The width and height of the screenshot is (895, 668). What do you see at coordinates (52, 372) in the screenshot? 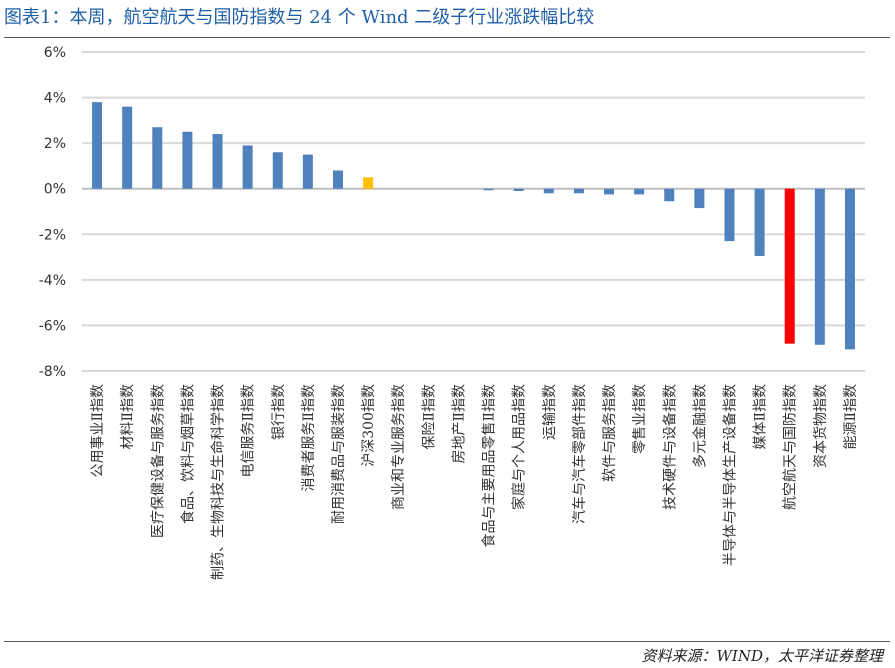
I see `y-tick-label: -8%` at bounding box center [52, 372].